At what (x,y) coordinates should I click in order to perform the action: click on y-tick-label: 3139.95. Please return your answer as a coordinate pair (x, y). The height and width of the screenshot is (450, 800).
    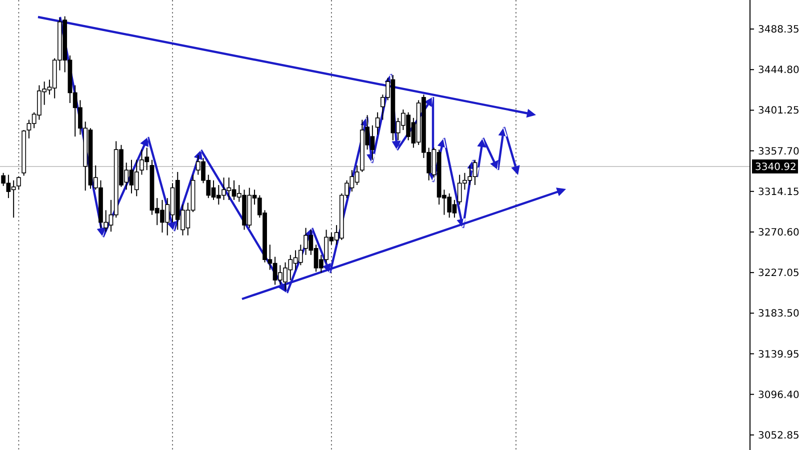
    Looking at the image, I should click on (779, 354).